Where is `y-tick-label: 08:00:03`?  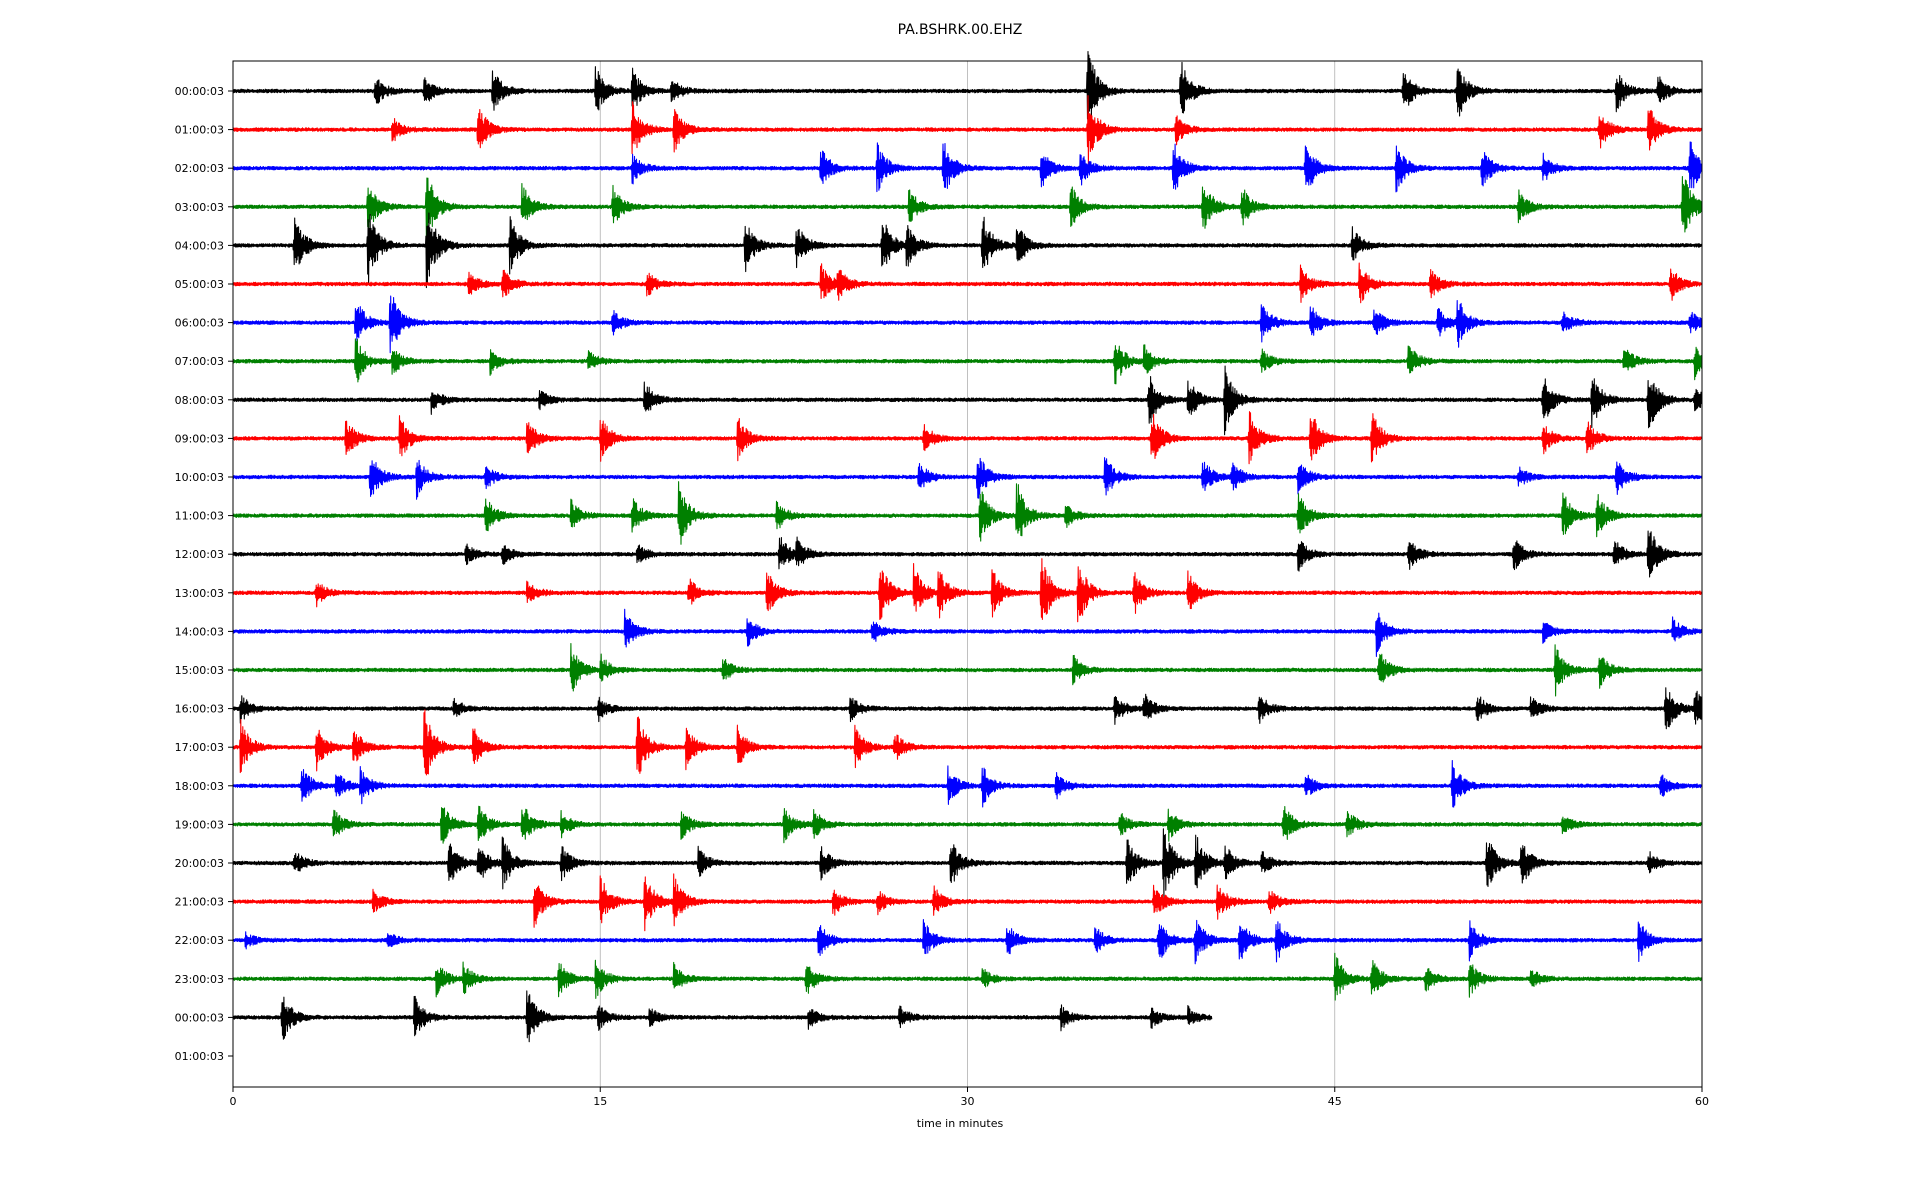
y-tick-label: 08:00:03 is located at coordinates (199, 400).